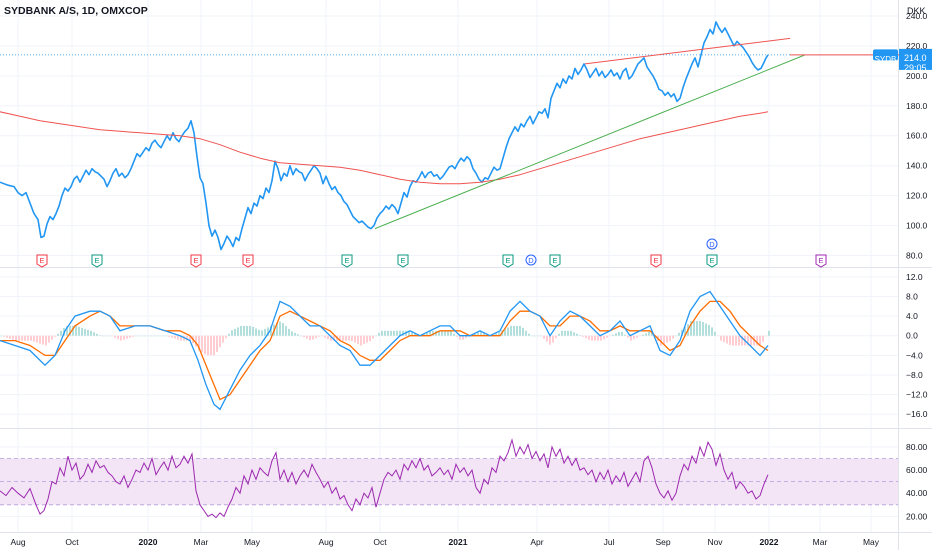  What do you see at coordinates (917, 196) in the screenshot?
I see `y-tick-label: 120.0` at bounding box center [917, 196].